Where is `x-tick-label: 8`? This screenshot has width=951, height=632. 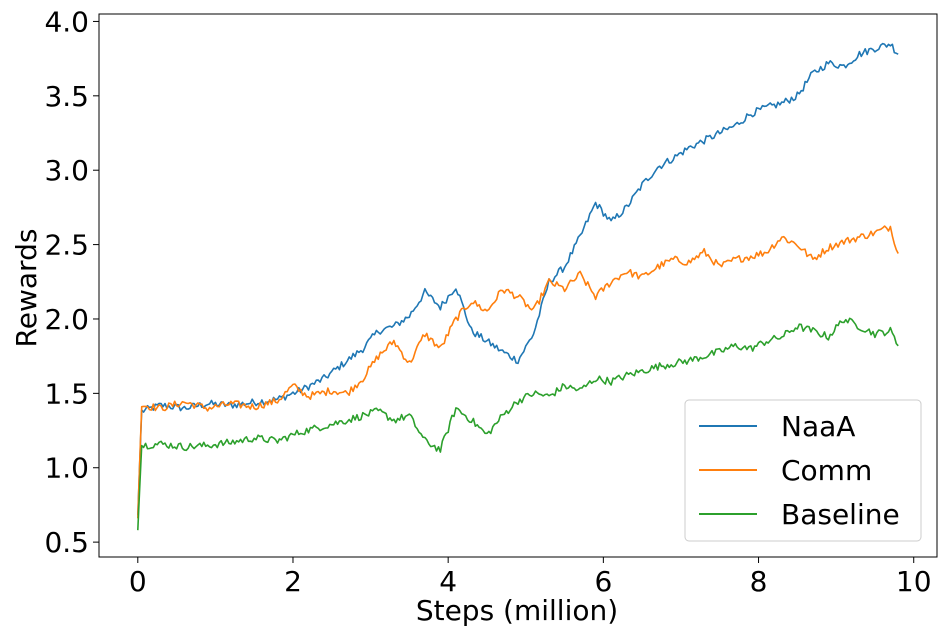
x-tick-label: 8 is located at coordinates (759, 581).